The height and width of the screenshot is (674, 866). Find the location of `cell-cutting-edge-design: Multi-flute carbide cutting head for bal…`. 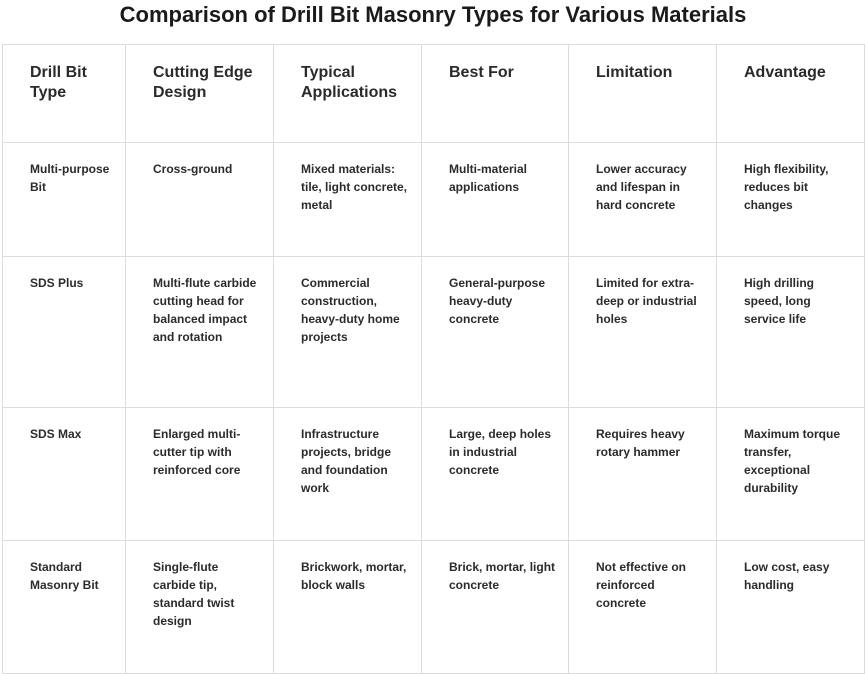

cell-cutting-edge-design: Multi-flute carbide cutting head for bal… is located at coordinates (199, 332).